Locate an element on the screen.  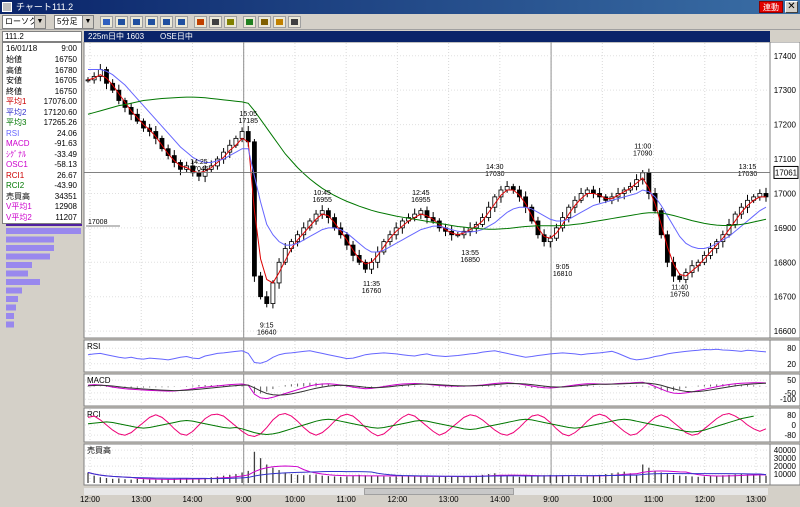
info-label: MACD is located at coordinates (18, 143).